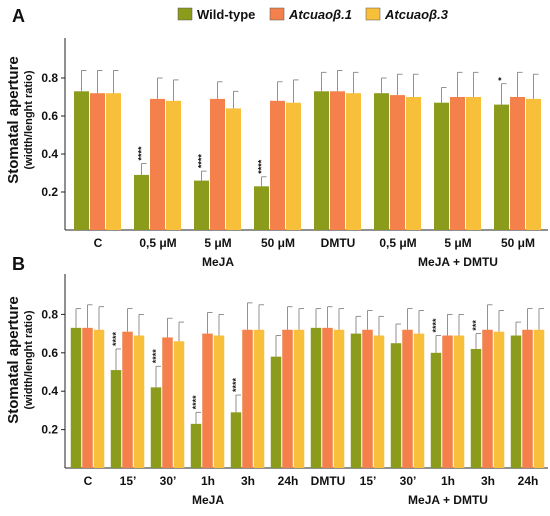 Image resolution: width=550 pixels, height=516 pixels. Describe the element at coordinates (49, 116) in the screenshot. I see `y-tick-label: 0.6` at that location.